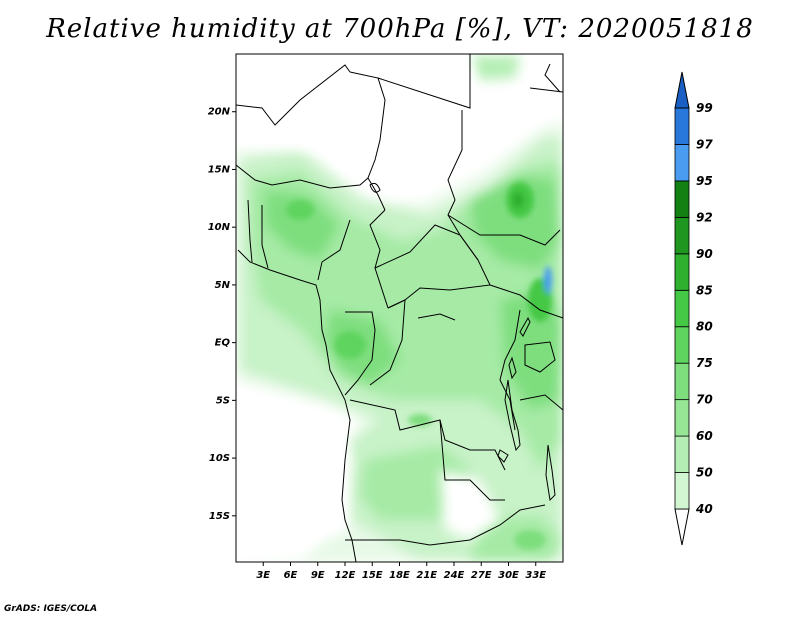 The width and height of the screenshot is (800, 618). I want to click on border-niger-mali, so click(293, 95).